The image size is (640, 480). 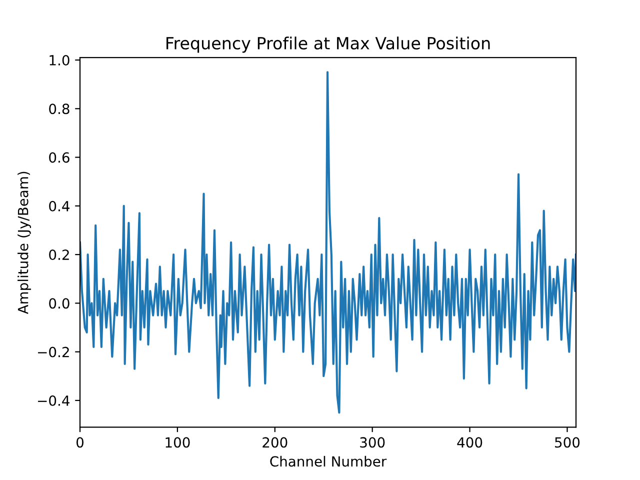 What do you see at coordinates (567, 442) in the screenshot?
I see `x-tick-label: 500` at bounding box center [567, 442].